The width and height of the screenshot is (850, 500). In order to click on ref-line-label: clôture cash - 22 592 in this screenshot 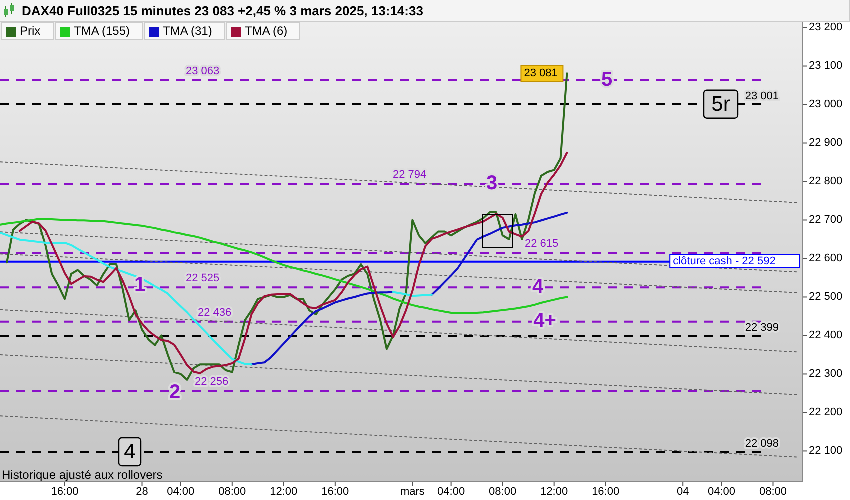, I will do `click(724, 262)`.